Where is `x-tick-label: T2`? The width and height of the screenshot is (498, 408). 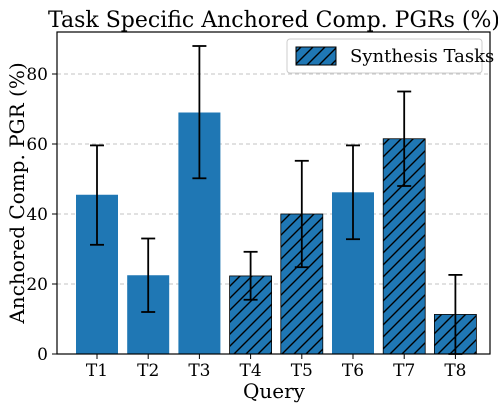 x-tick-label: T2 is located at coordinates (148, 371).